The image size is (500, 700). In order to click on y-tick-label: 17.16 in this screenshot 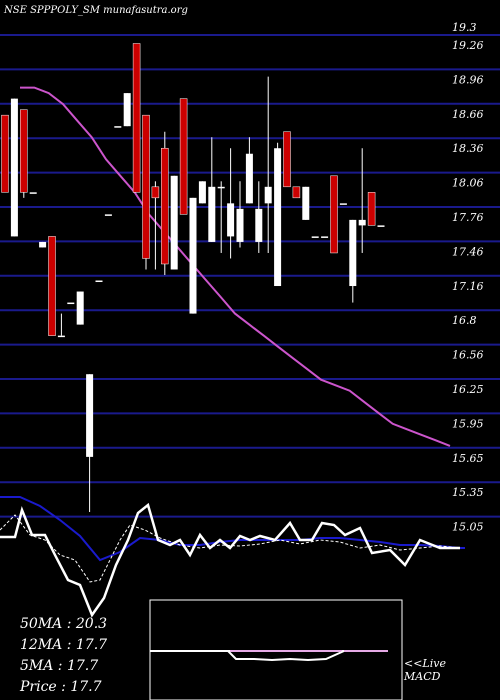, I will do `click(468, 286)`.